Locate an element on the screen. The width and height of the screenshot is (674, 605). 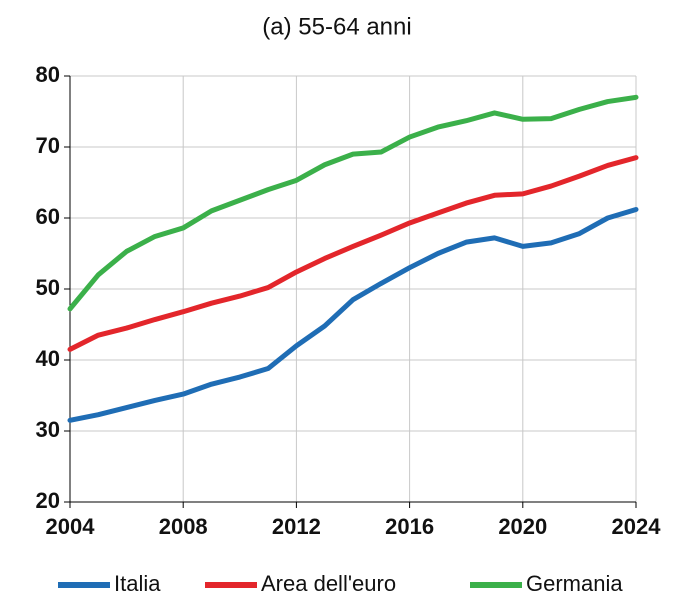
y-tick-label: 60 is located at coordinates (48, 216).